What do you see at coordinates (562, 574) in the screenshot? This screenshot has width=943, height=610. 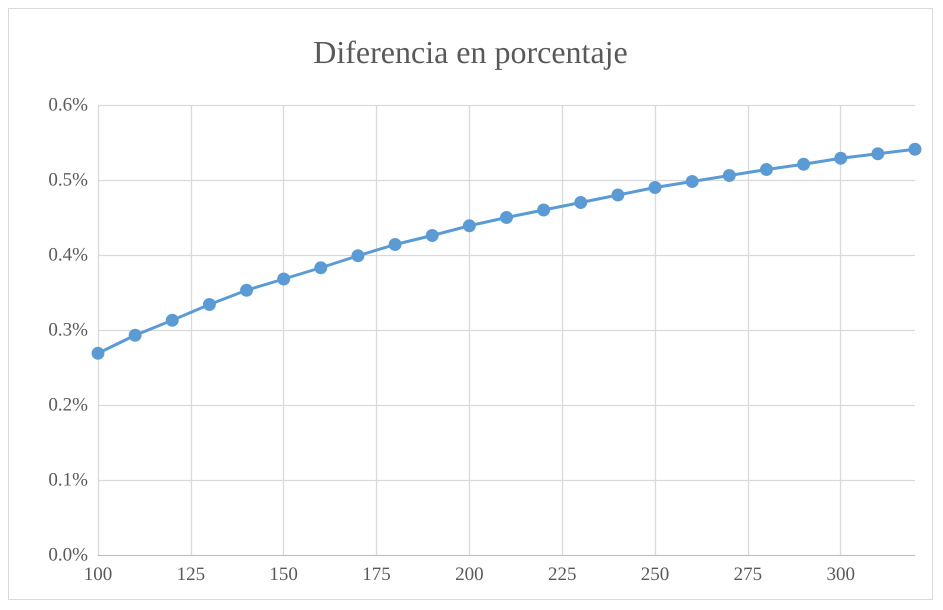 I see `x-tick-label: 225` at bounding box center [562, 574].